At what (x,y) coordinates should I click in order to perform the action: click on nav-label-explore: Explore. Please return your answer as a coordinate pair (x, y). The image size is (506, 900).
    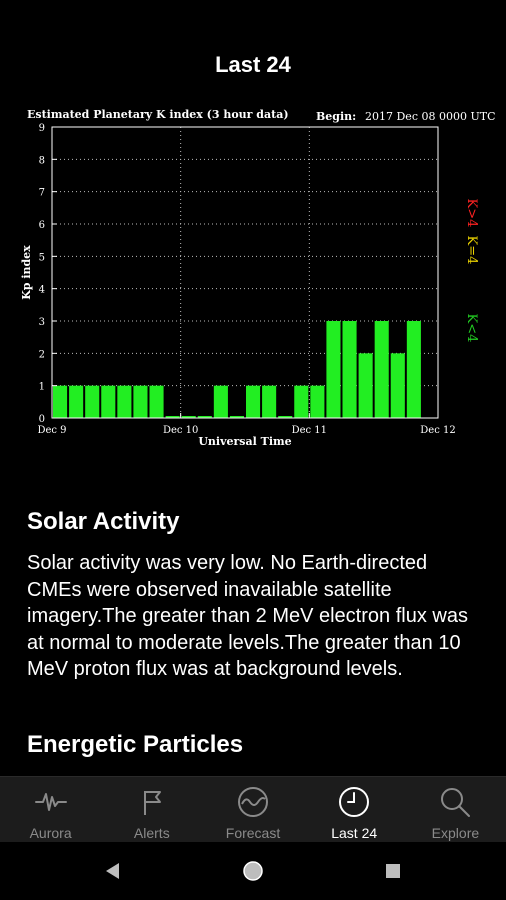
    Looking at the image, I should click on (455, 833).